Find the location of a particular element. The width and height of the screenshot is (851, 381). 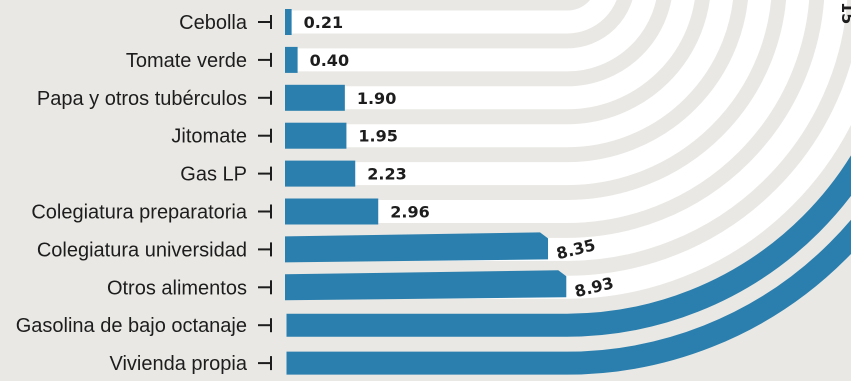

value-label: 1.90 is located at coordinates (376, 98).